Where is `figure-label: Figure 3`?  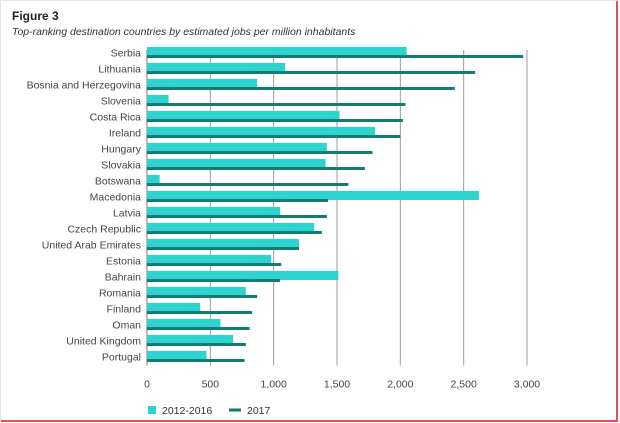
figure-label: Figure 3 is located at coordinates (35, 16).